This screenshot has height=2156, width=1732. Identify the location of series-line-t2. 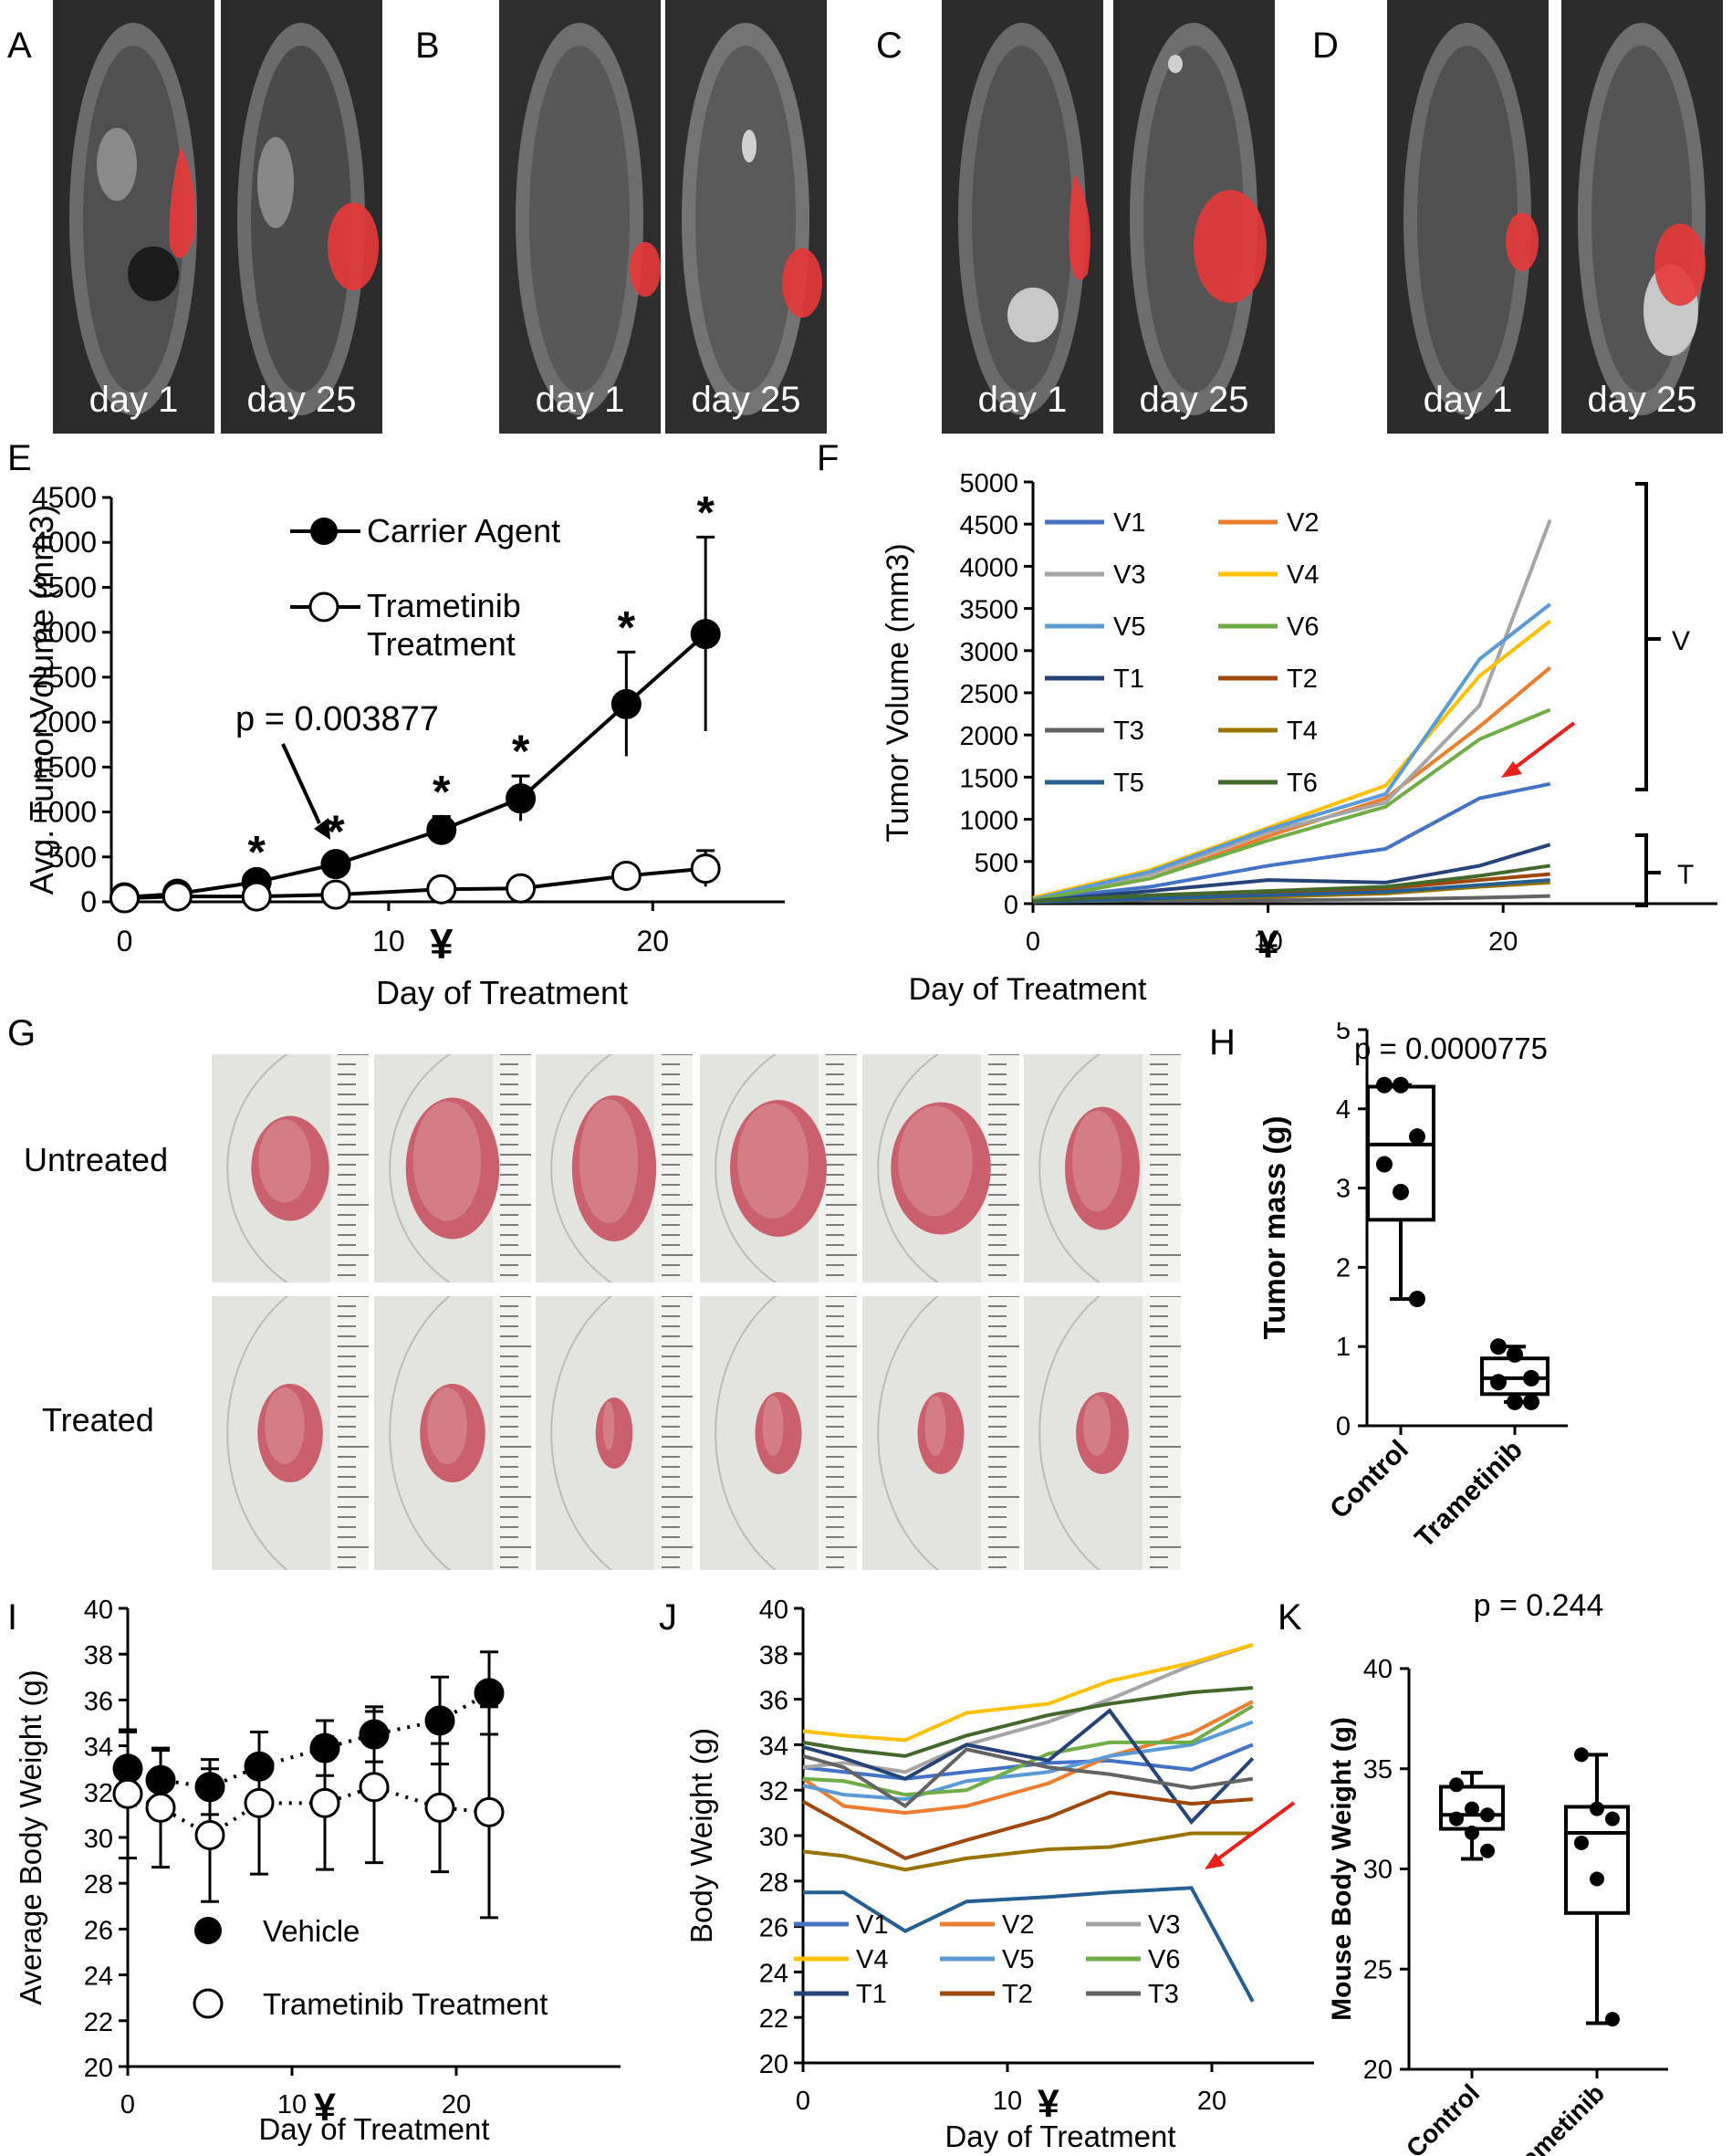
(1027, 1826).